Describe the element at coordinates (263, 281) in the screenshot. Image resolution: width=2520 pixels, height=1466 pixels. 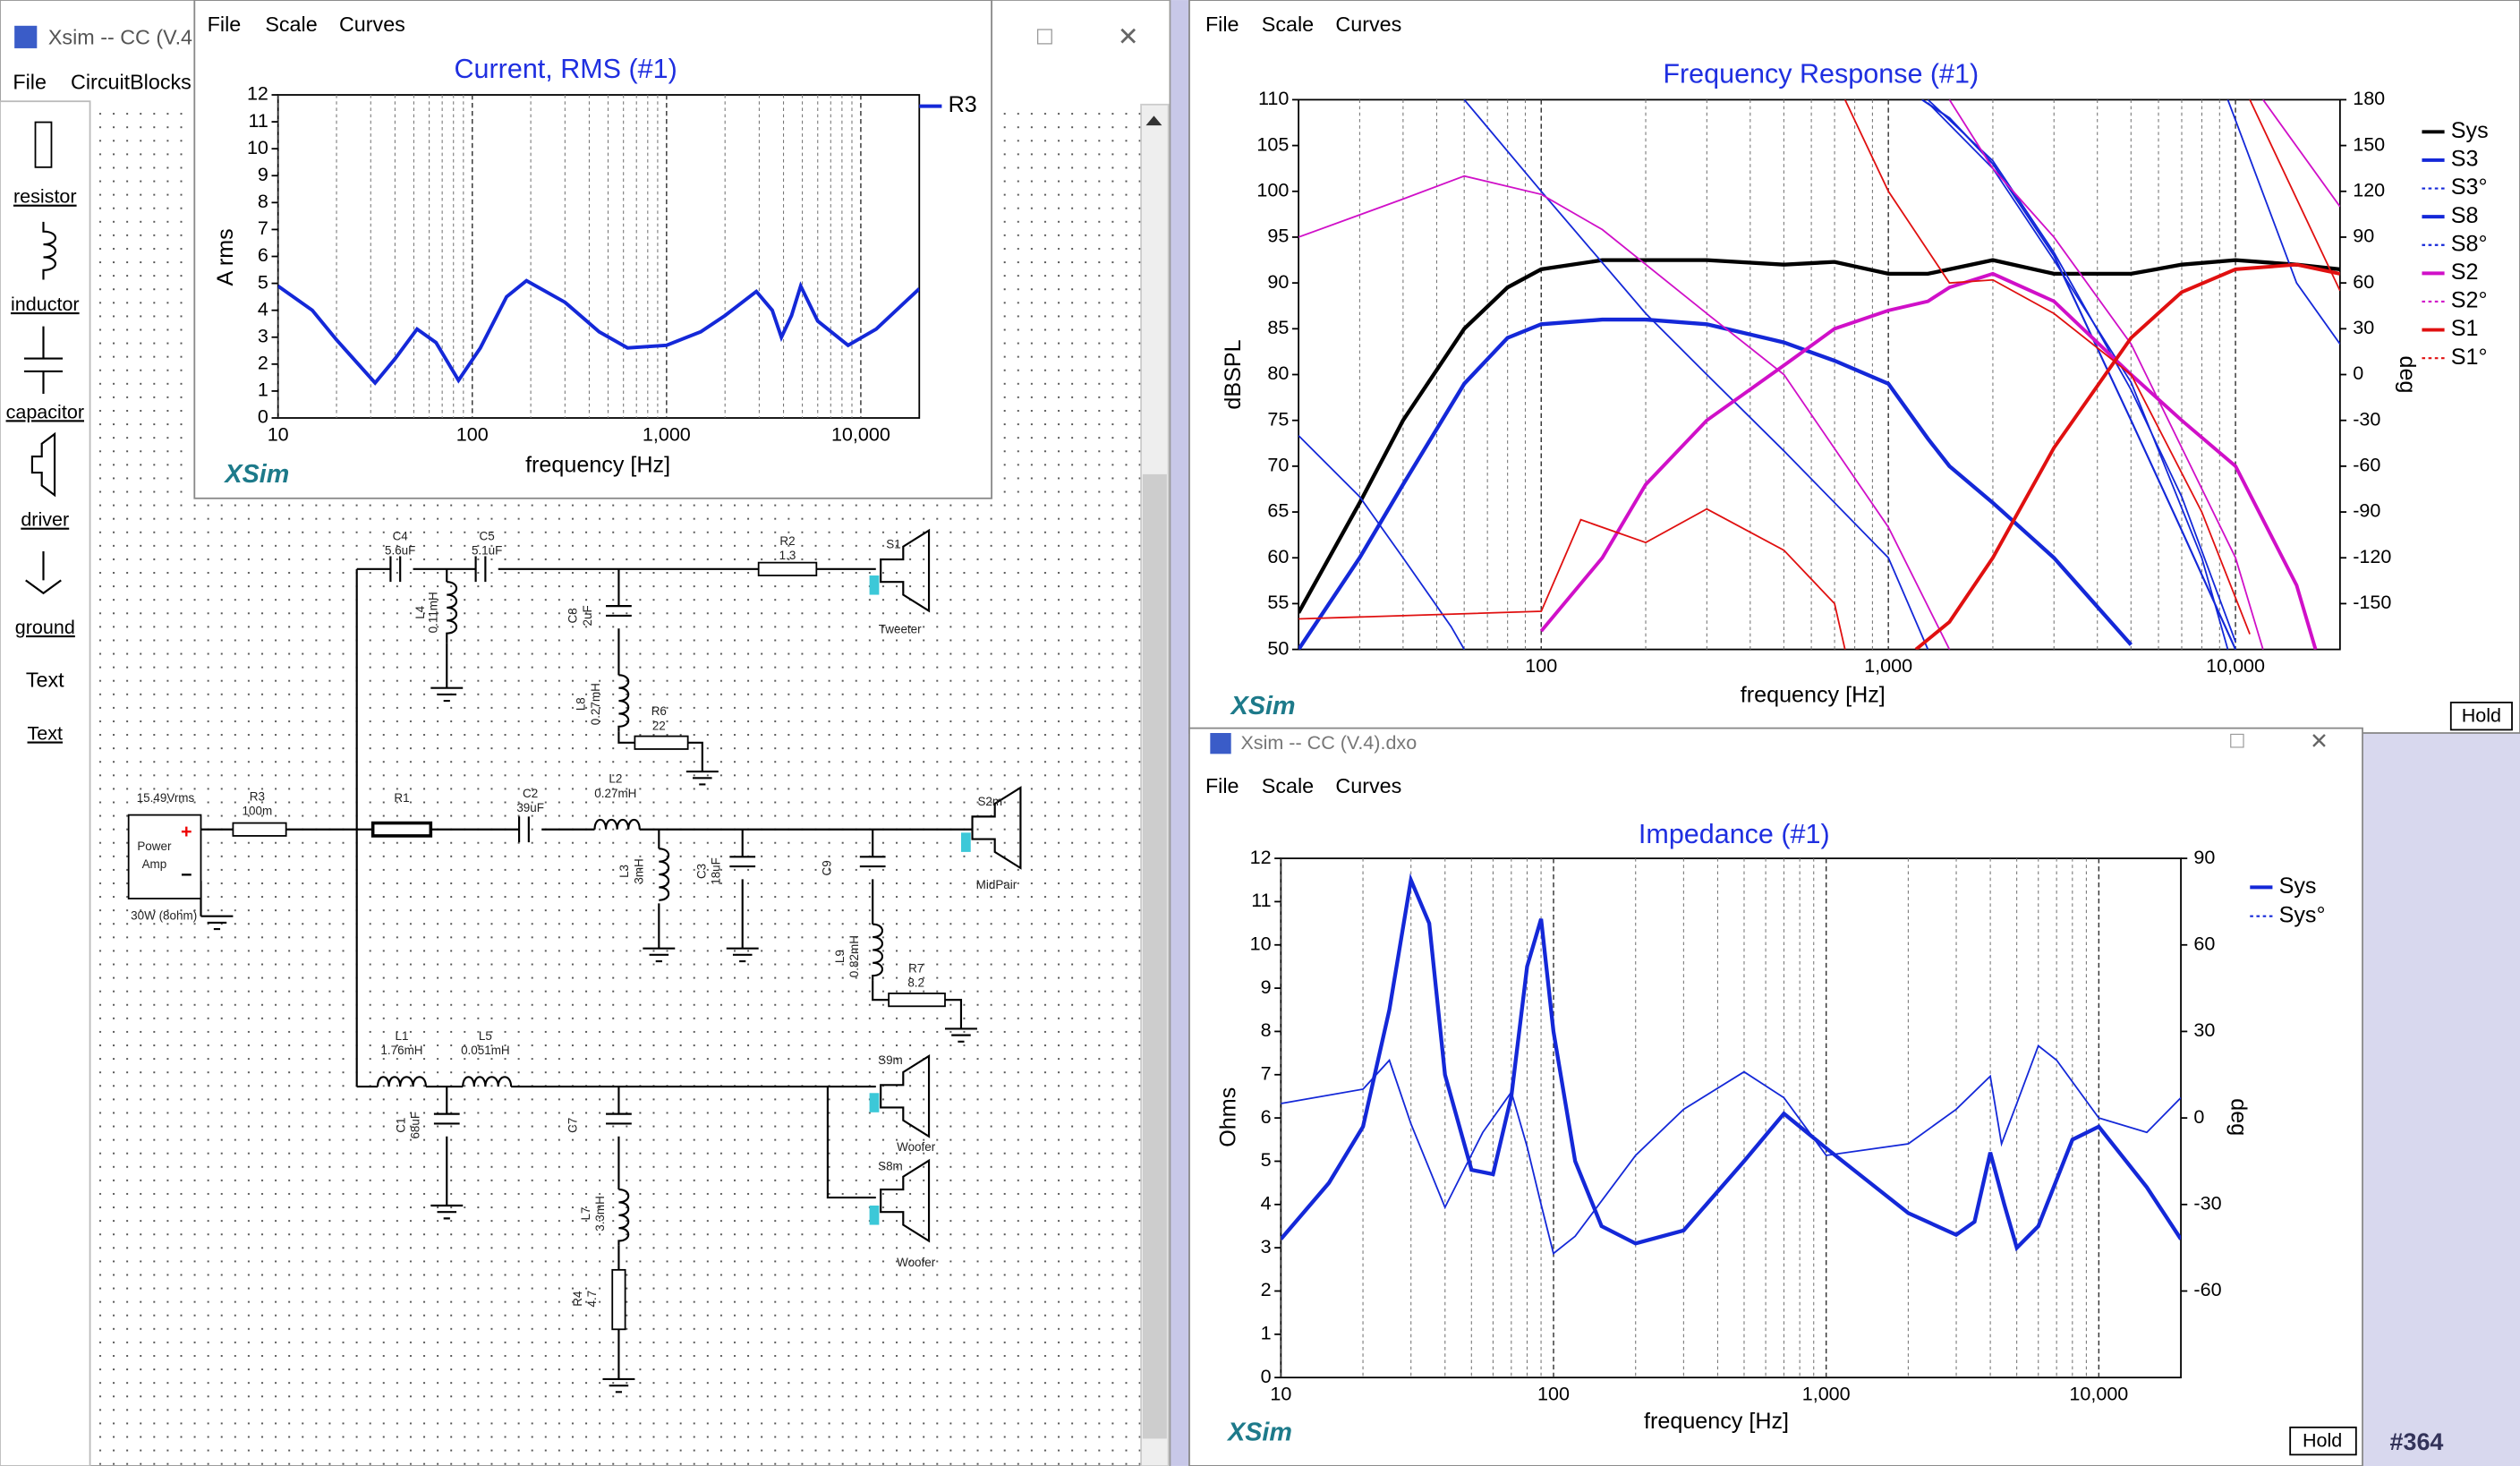
I see `y-tick-label: 5` at that location.